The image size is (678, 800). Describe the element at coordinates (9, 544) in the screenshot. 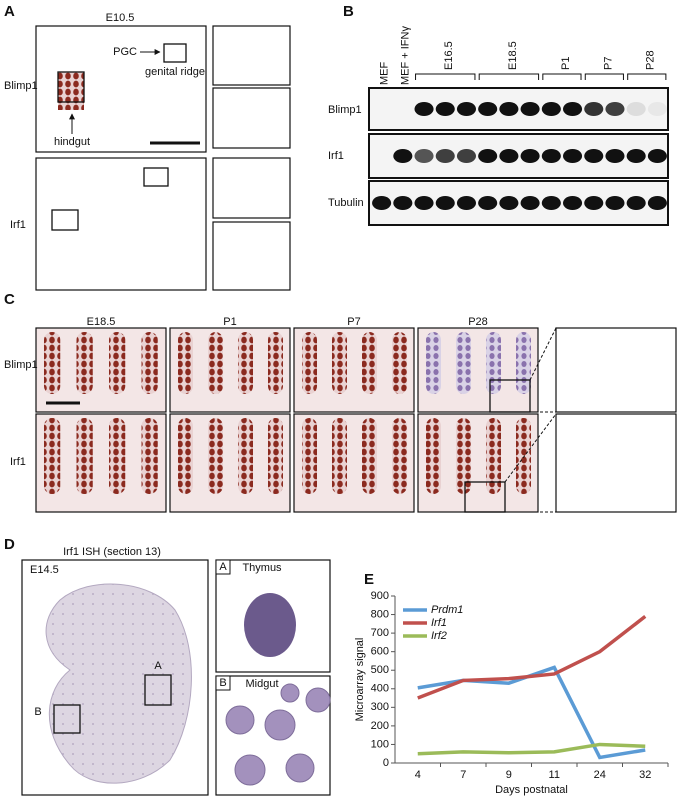

I see `panel-label: D` at that location.